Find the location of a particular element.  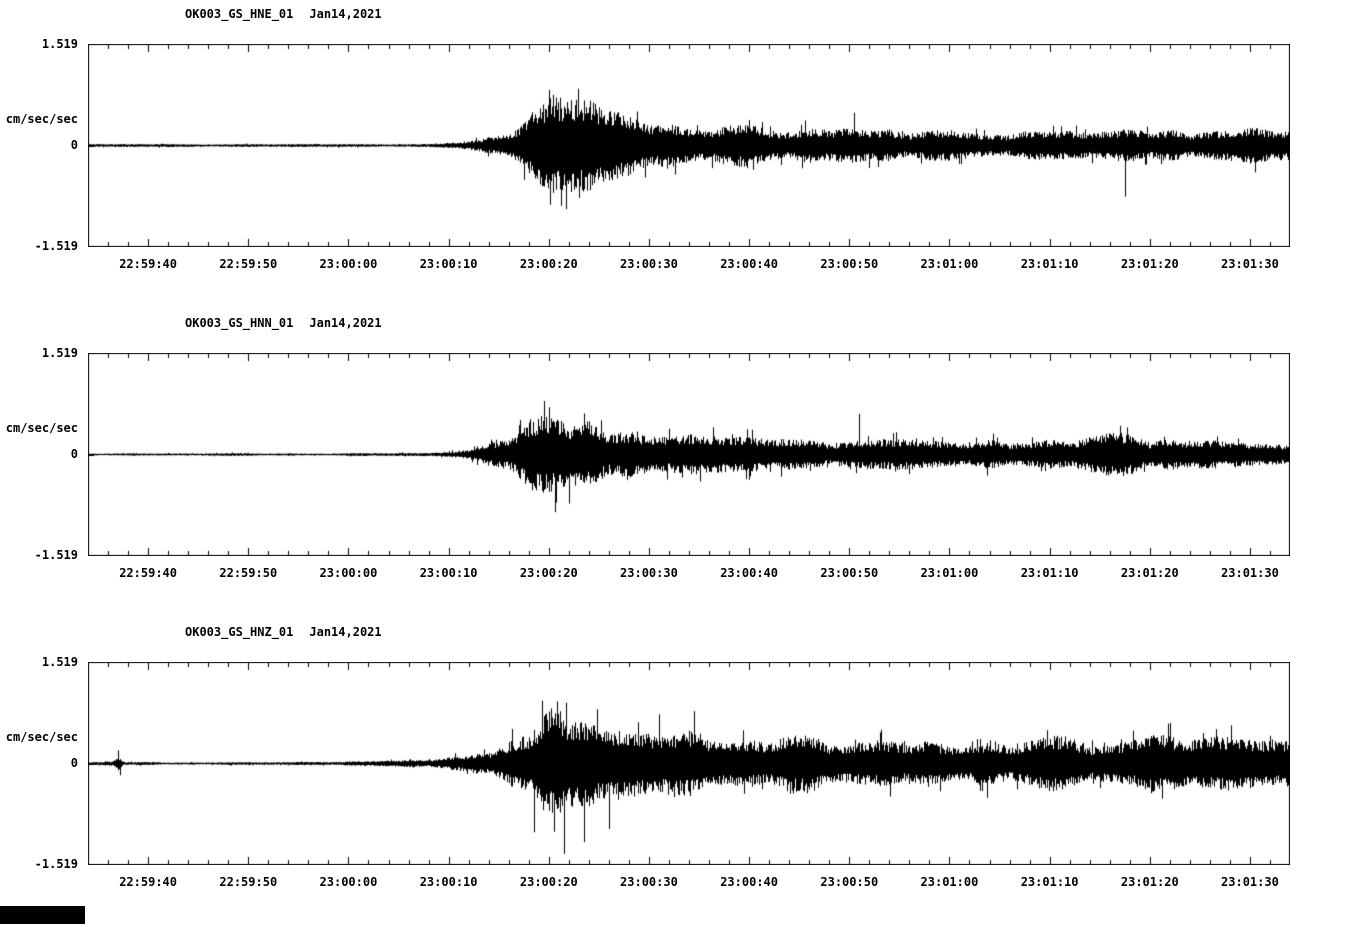

channel-id-label: OK003_GS_HNN_01 is located at coordinates (239, 323).